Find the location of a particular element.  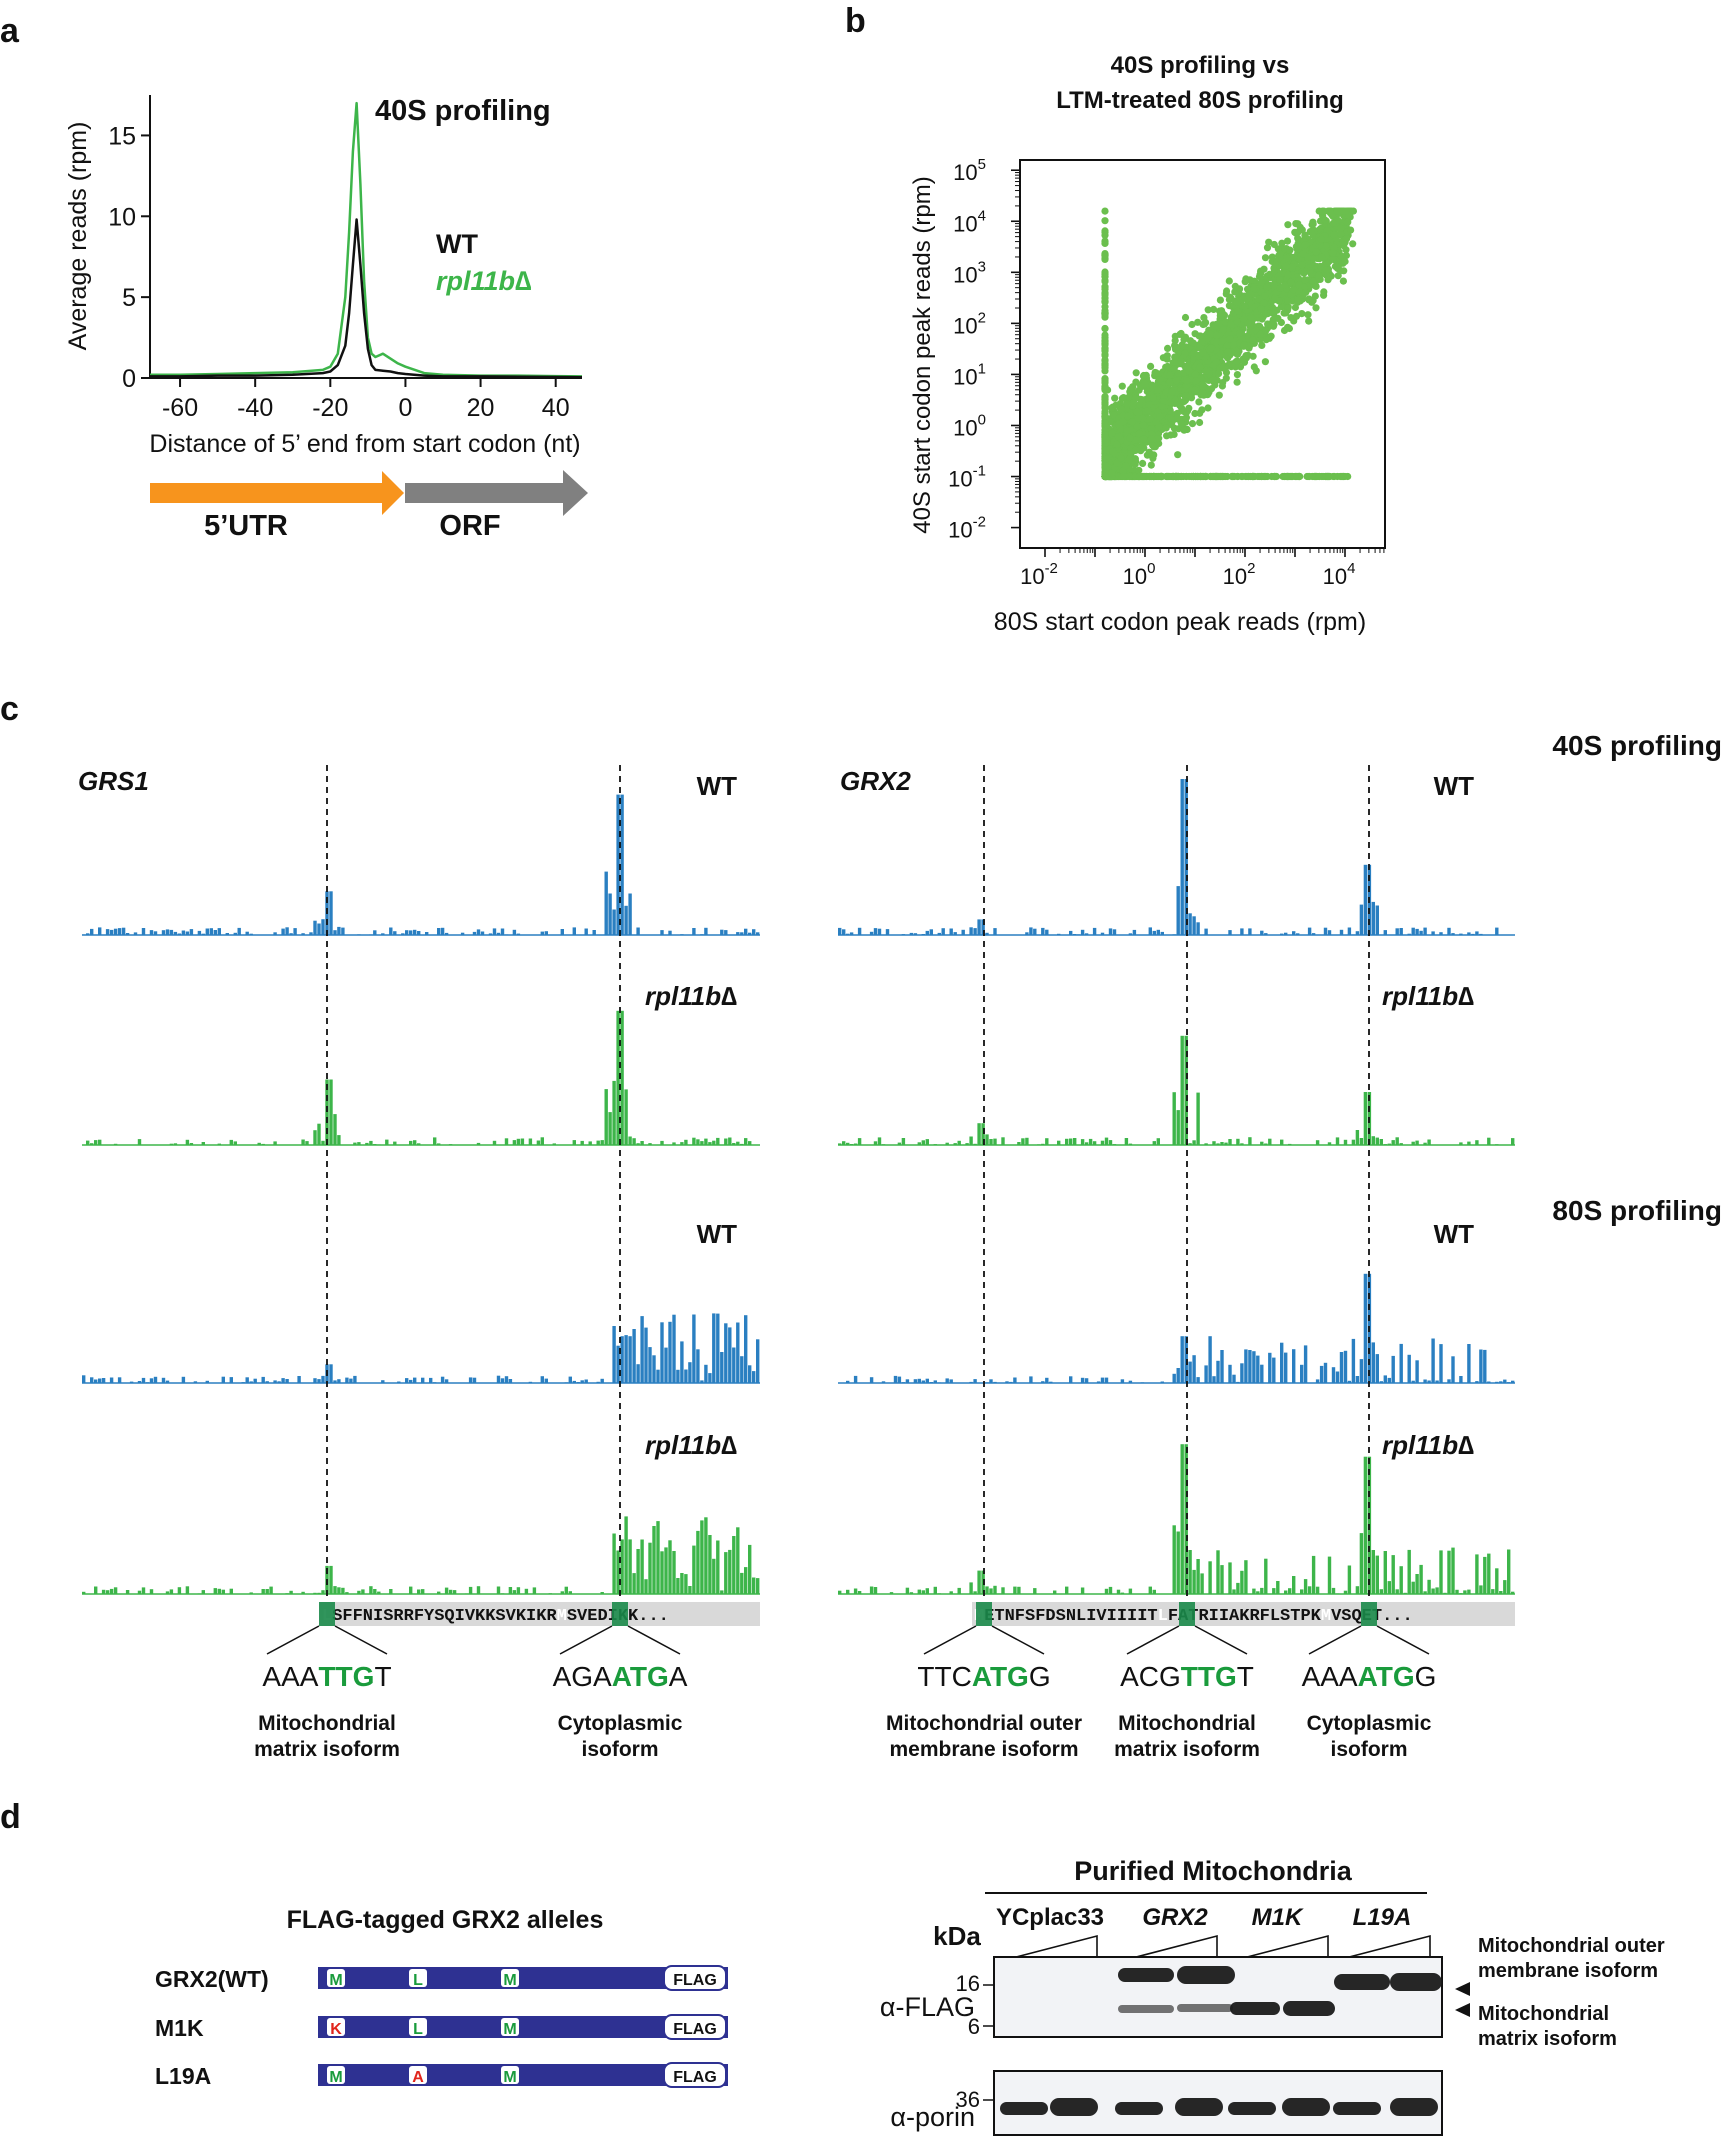

allele-name: L19A is located at coordinates (183, 2076).